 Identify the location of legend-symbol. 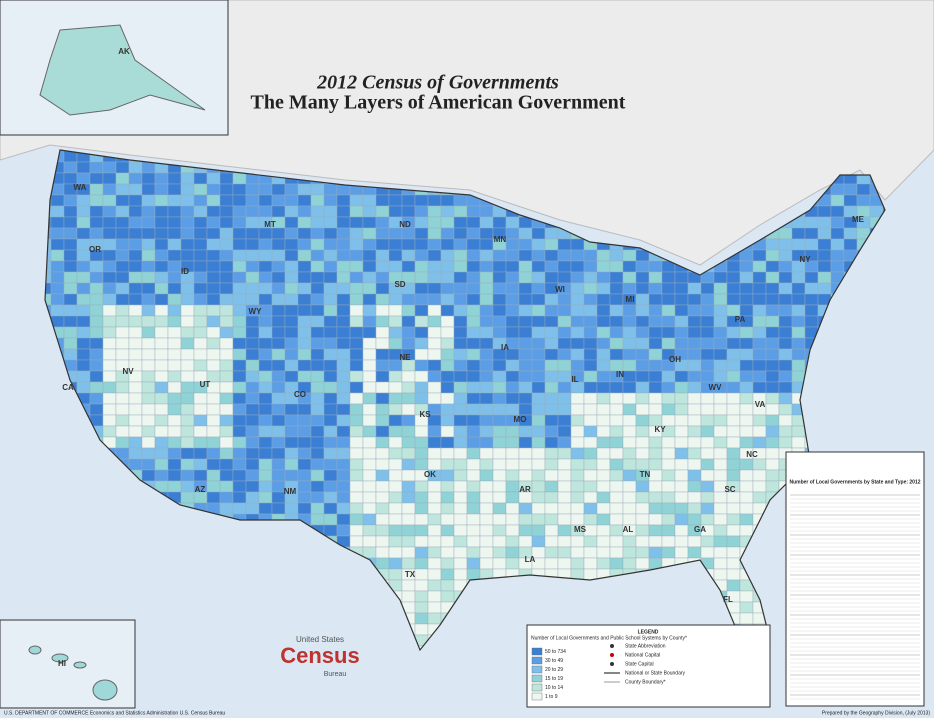
(612, 664).